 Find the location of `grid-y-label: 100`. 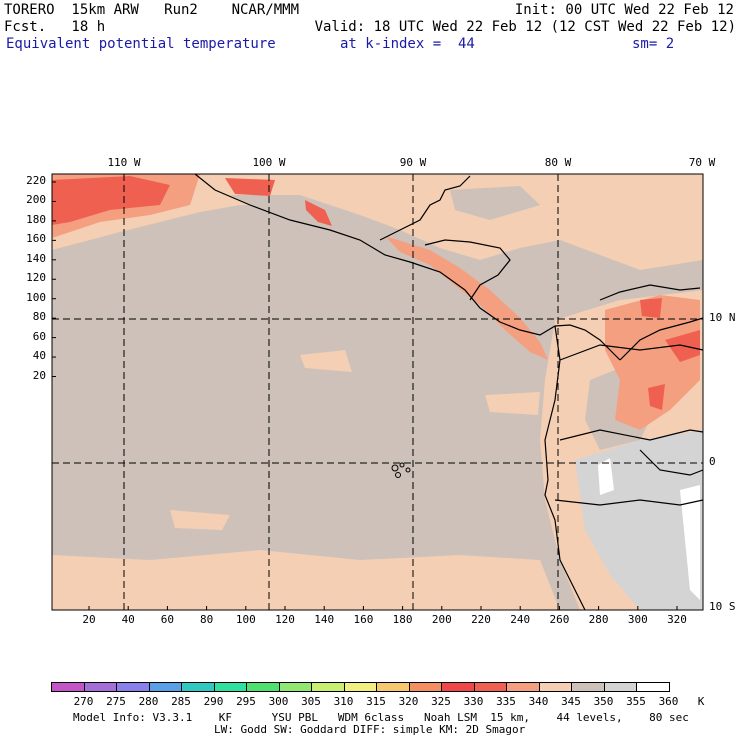

grid-y-label: 100 is located at coordinates (36, 297).